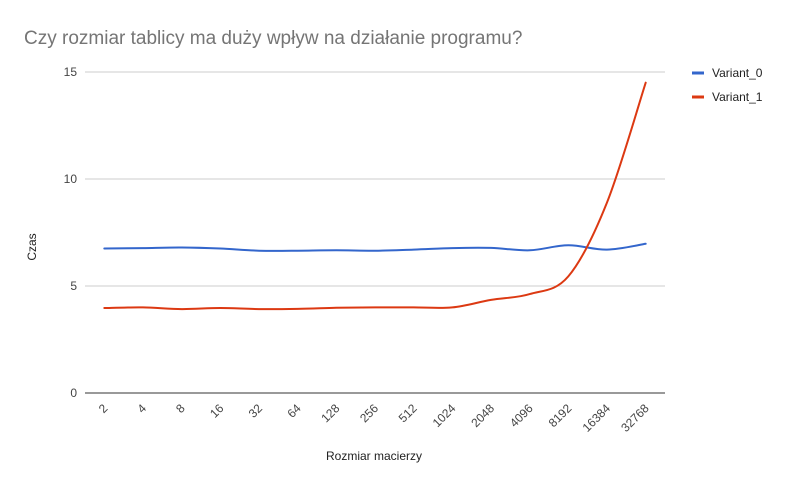 The height and width of the screenshot is (487, 788). I want to click on x-tick-label: 512, so click(408, 413).